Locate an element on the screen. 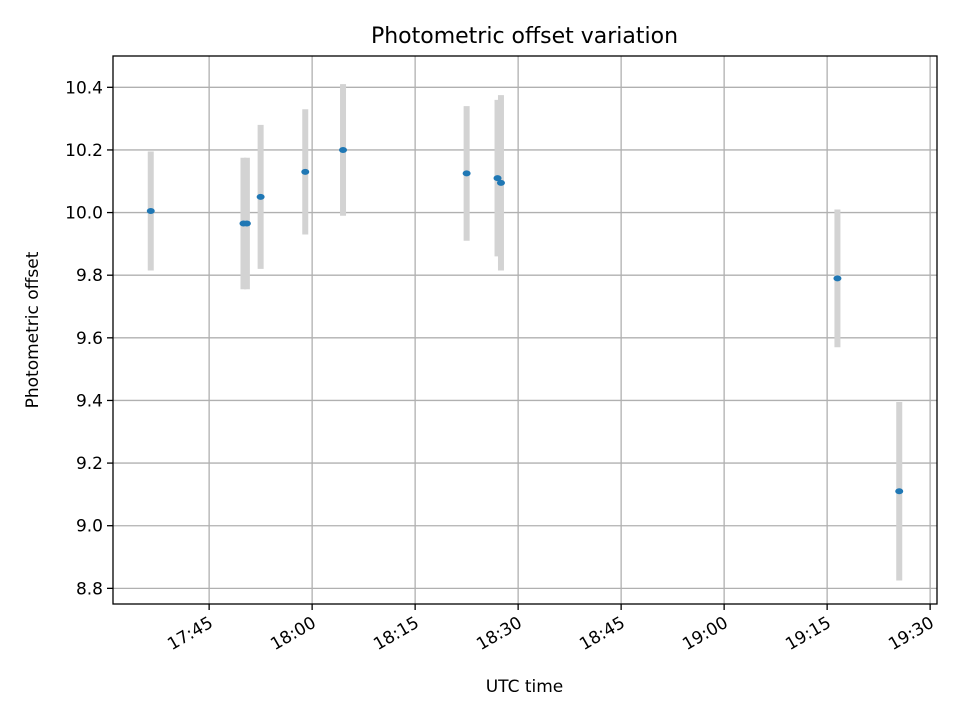 The width and height of the screenshot is (960, 720). y-tick-label: 9.6 is located at coordinates (89, 339).